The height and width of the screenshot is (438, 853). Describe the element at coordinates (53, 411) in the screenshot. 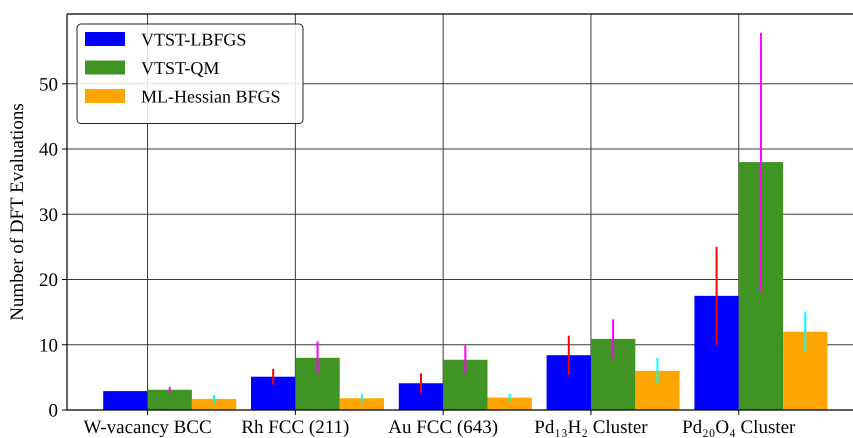

I see `y-tick-label: 0` at that location.